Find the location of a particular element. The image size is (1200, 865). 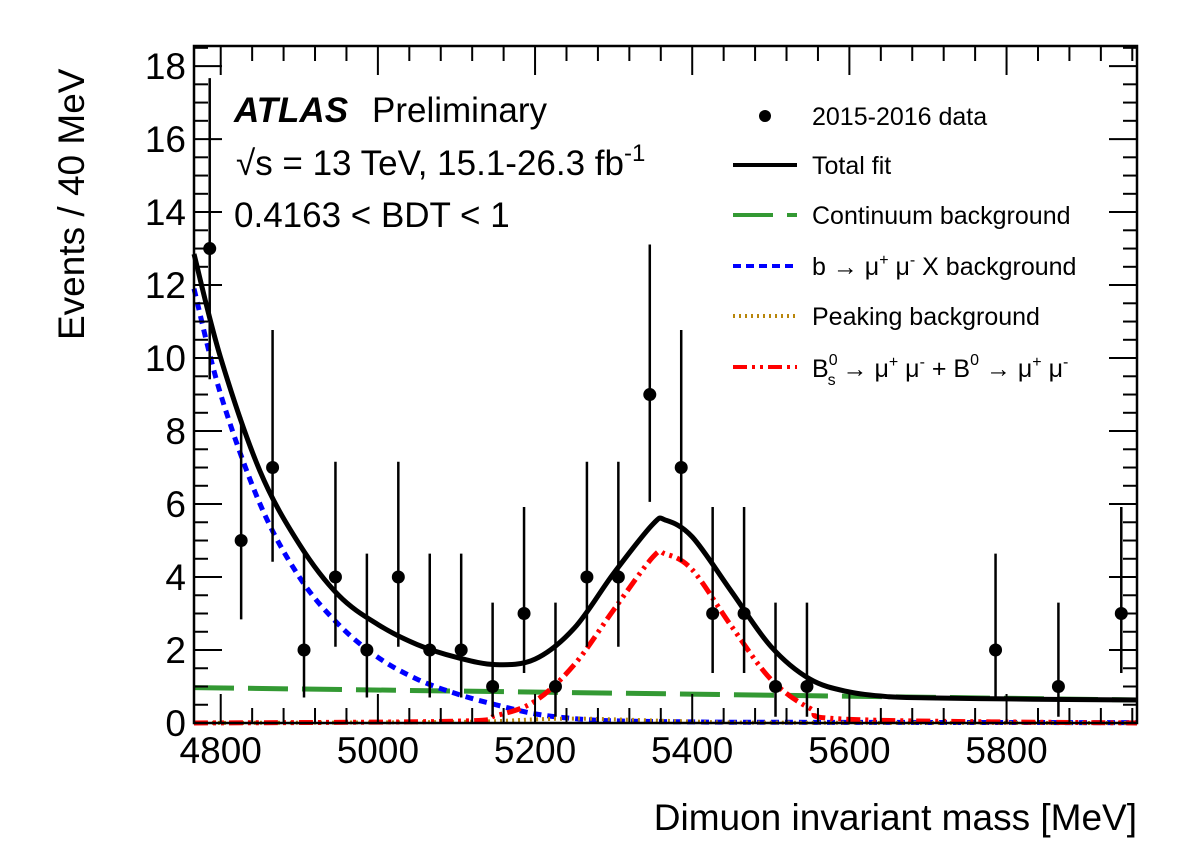

selection-label: 0.4163 < BDT < 1 is located at coordinates (372, 215).